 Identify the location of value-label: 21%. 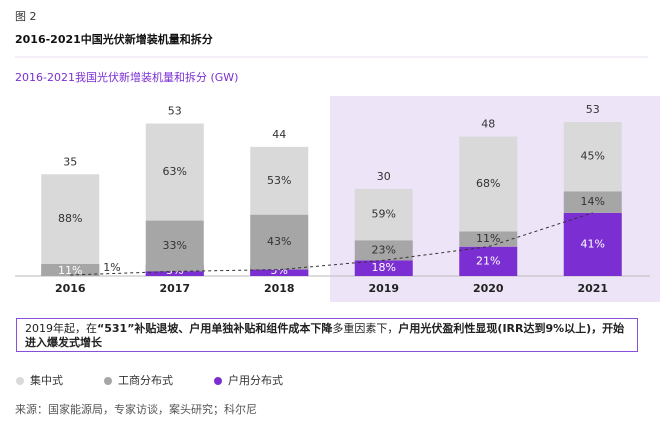
(488, 260).